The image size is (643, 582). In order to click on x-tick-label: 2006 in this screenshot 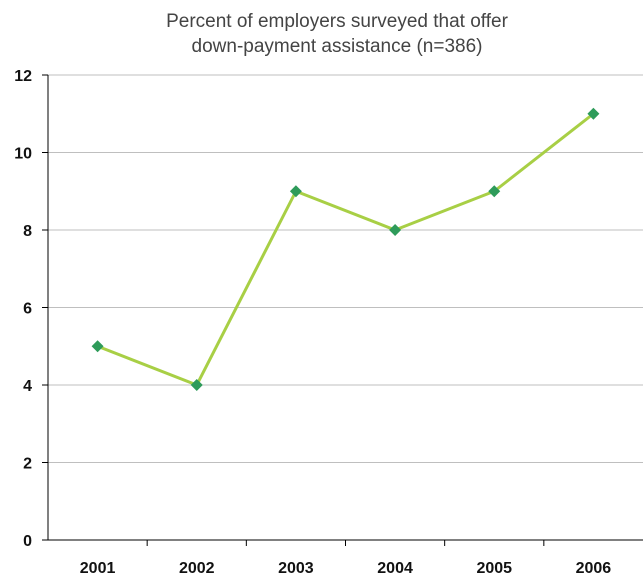, I will do `click(594, 568)`.